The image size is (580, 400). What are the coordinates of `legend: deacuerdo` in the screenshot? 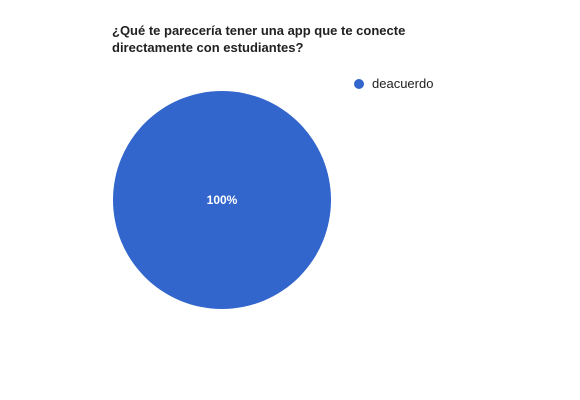 It's located at (393, 83).